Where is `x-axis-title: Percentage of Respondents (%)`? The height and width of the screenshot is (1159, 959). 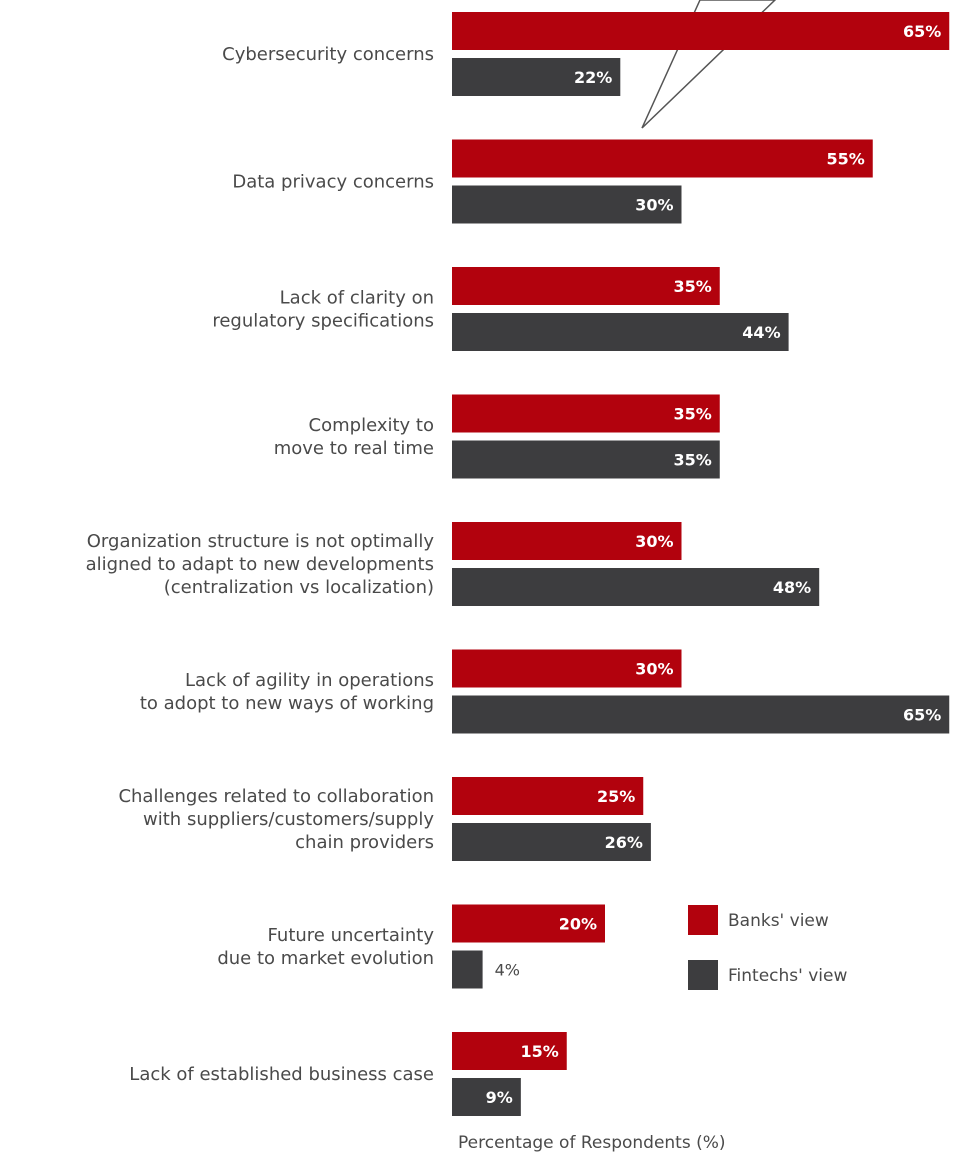 x-axis-title: Percentage of Respondents (%) is located at coordinates (592, 1143).